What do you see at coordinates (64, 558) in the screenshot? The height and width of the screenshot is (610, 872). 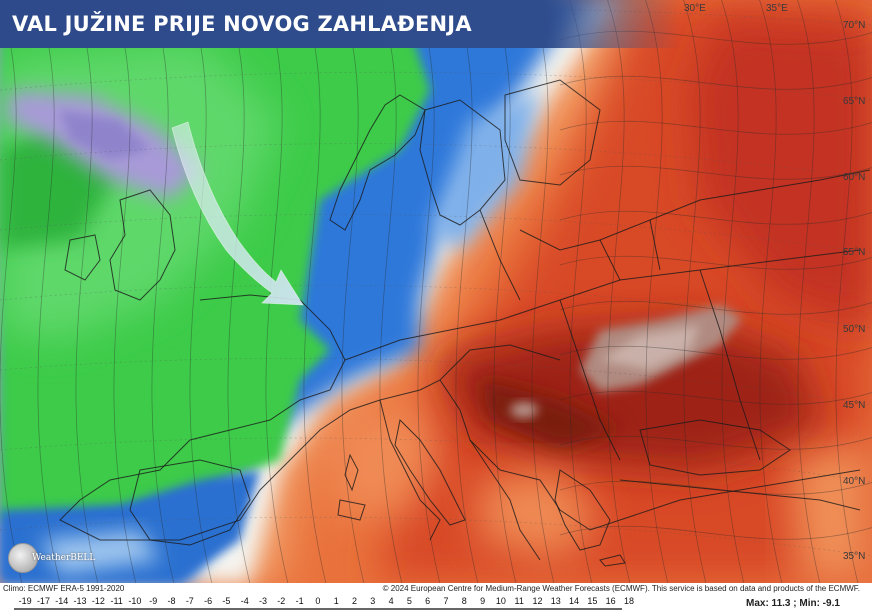 I see `logo-text: WeatherBELL` at bounding box center [64, 558].